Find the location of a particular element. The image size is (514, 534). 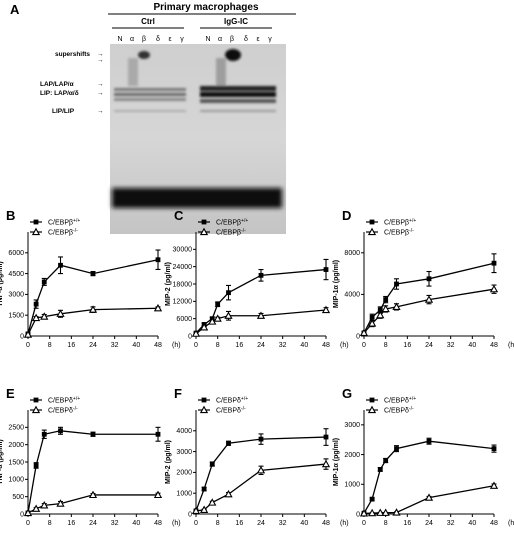

panel-letter-b: B is located at coordinates (10, 215).